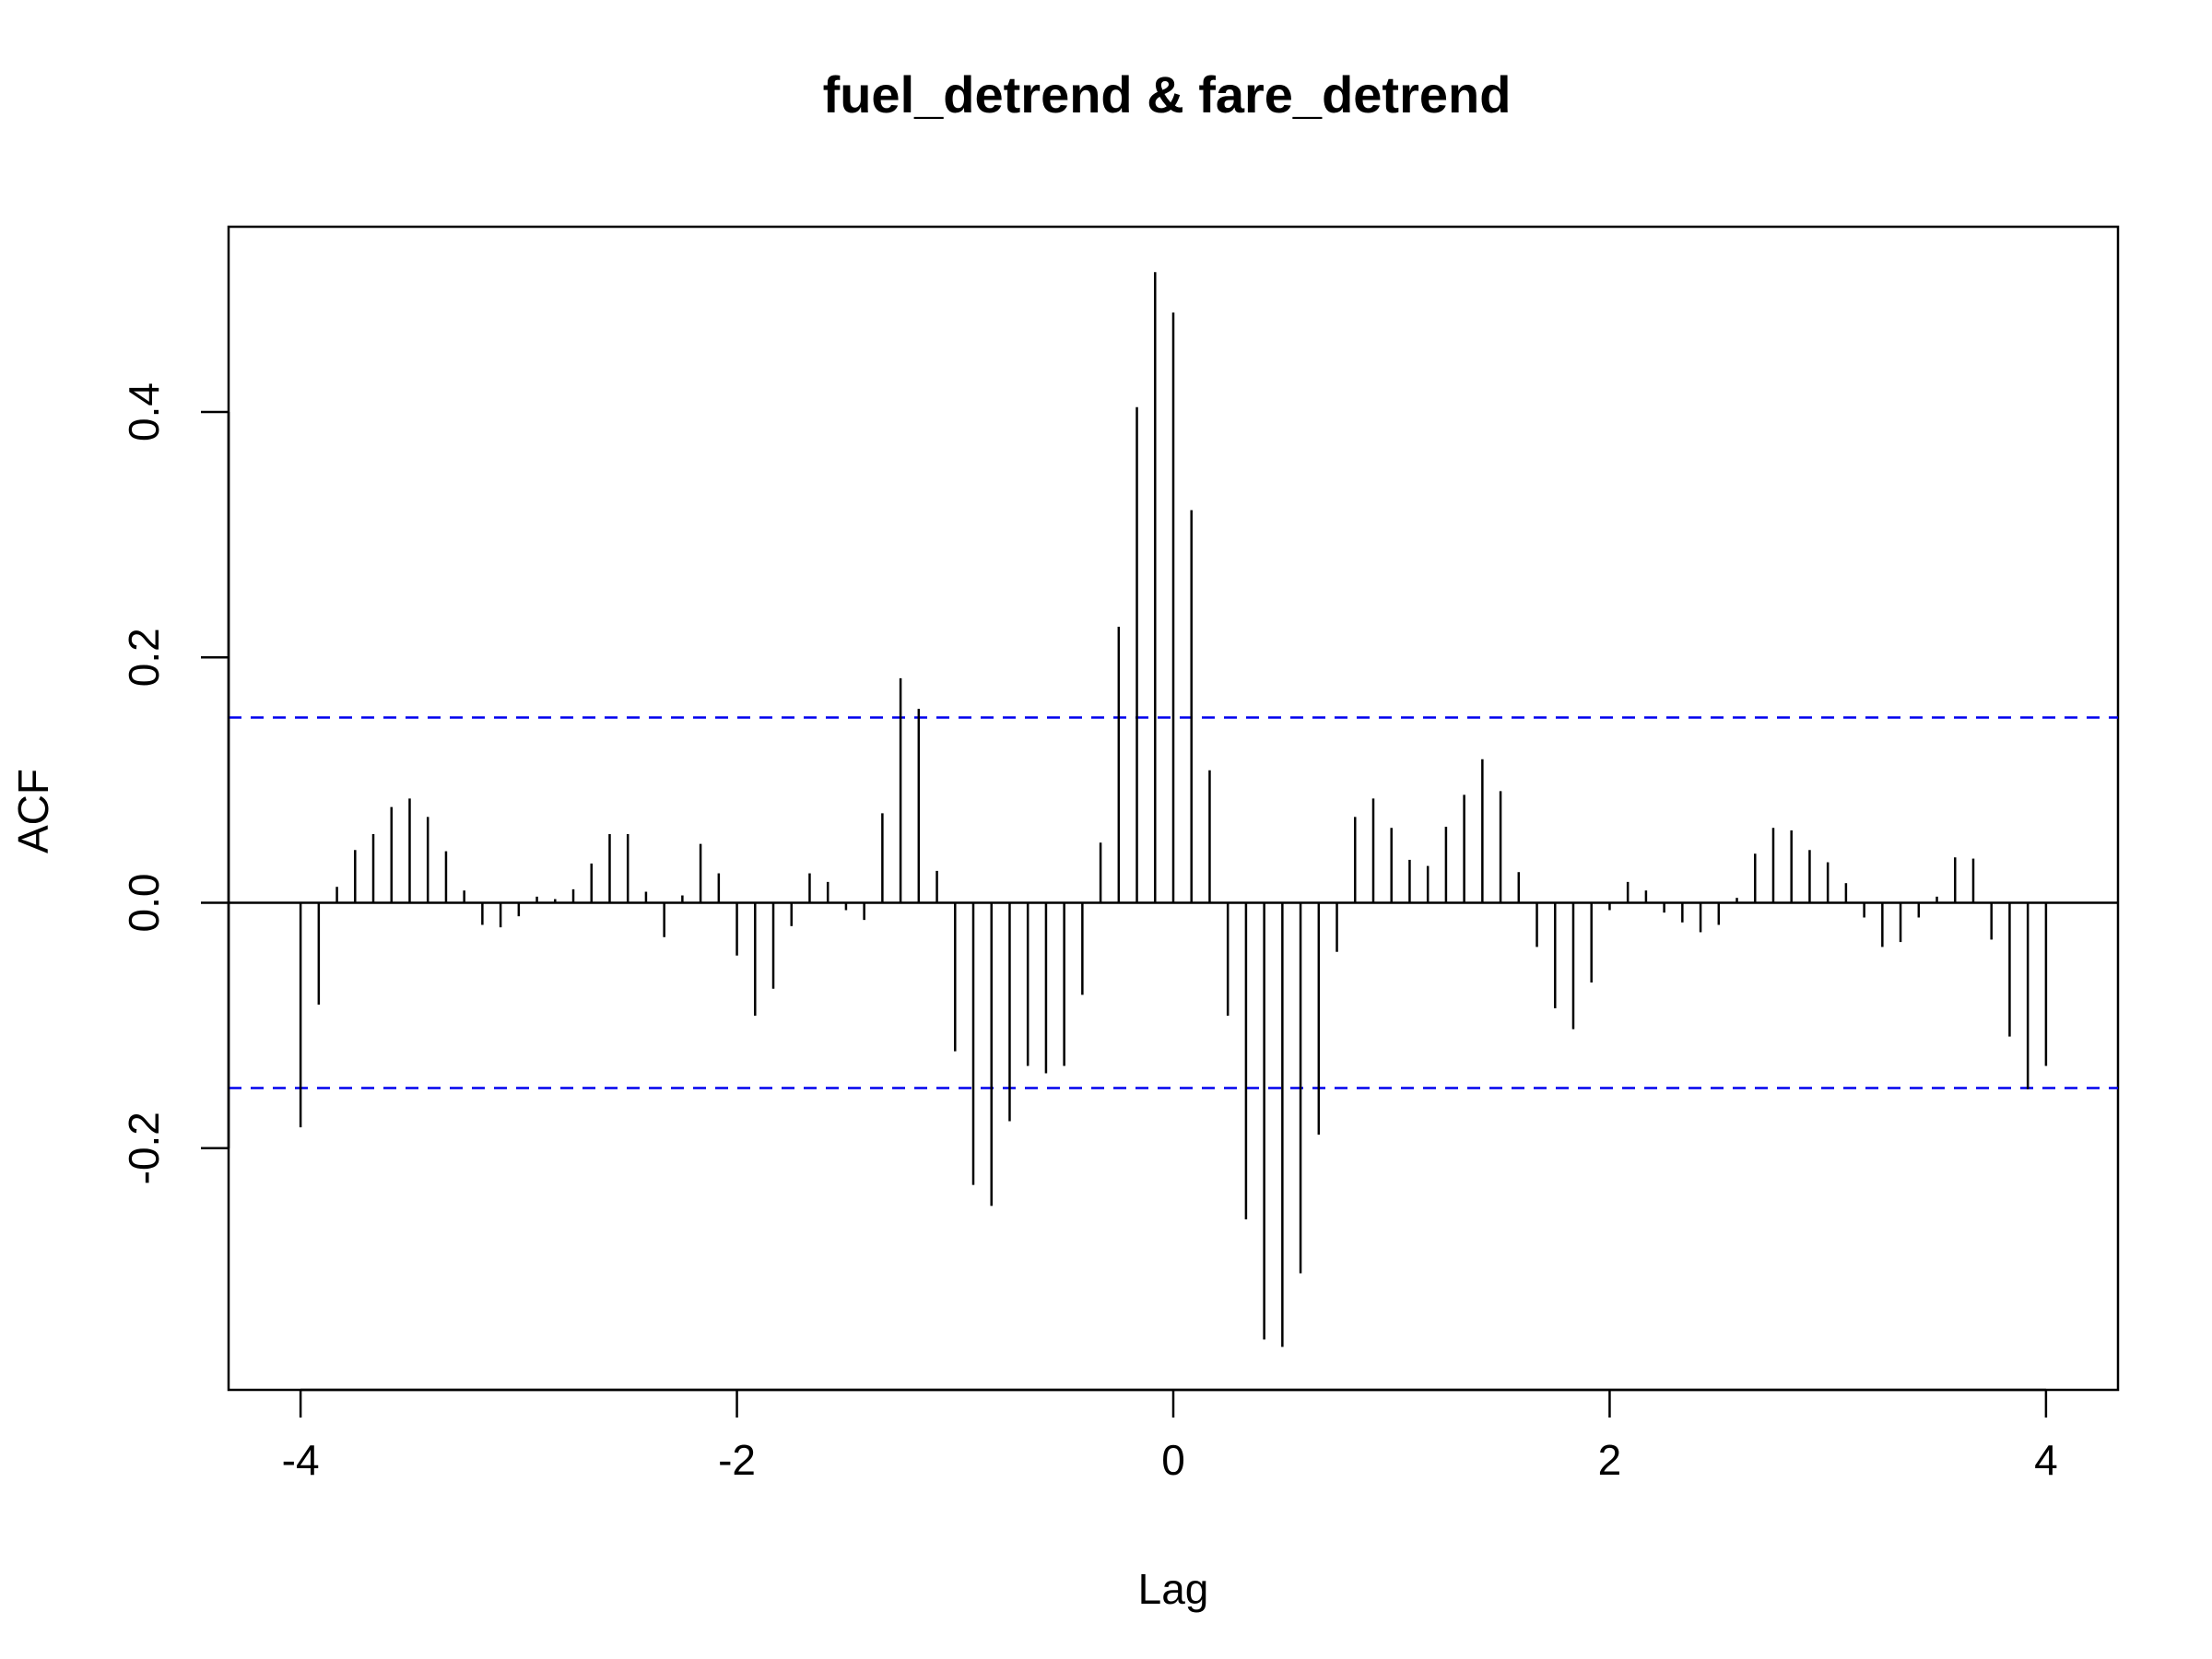 The height and width of the screenshot is (1659, 2212). What do you see at coordinates (1610, 1460) in the screenshot?
I see `x-tick-label: 2` at bounding box center [1610, 1460].